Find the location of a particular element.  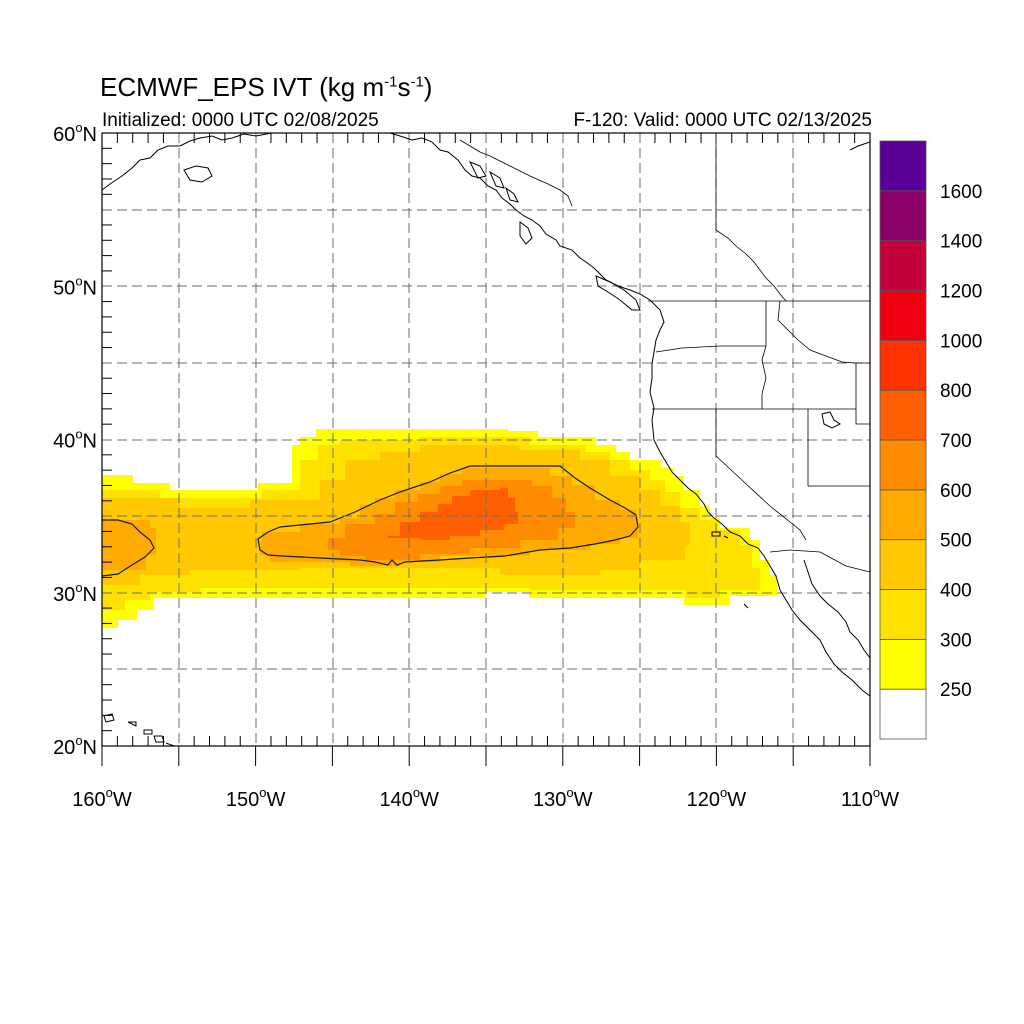

or-id-border is located at coordinates (764, 377).